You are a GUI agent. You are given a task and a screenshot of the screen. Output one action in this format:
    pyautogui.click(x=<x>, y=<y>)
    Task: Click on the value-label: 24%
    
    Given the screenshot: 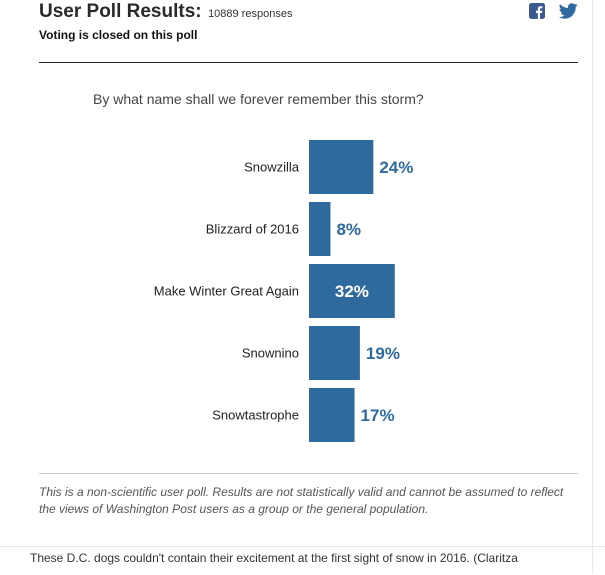 What is the action you would take?
    pyautogui.click(x=396, y=167)
    